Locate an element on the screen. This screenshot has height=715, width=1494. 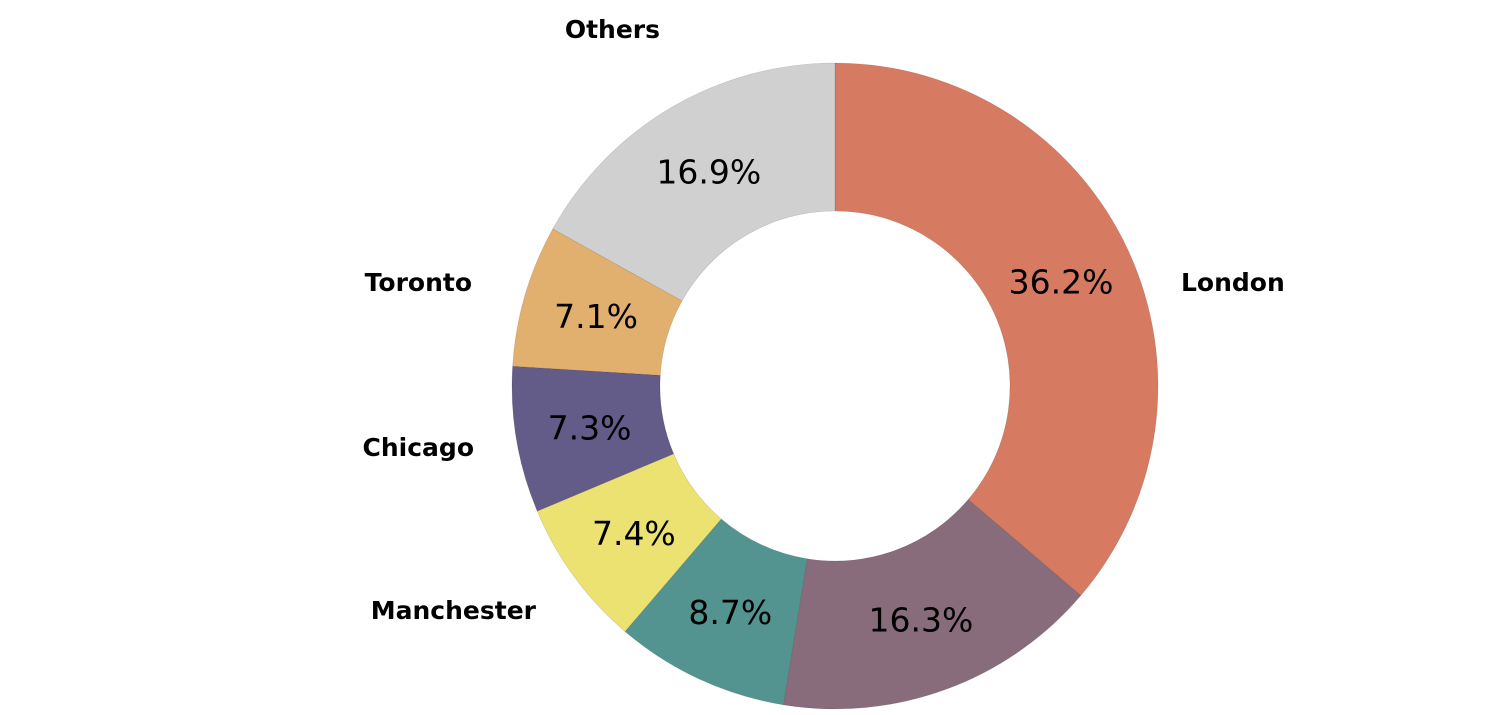
slice-toronto is located at coordinates (597, 302).